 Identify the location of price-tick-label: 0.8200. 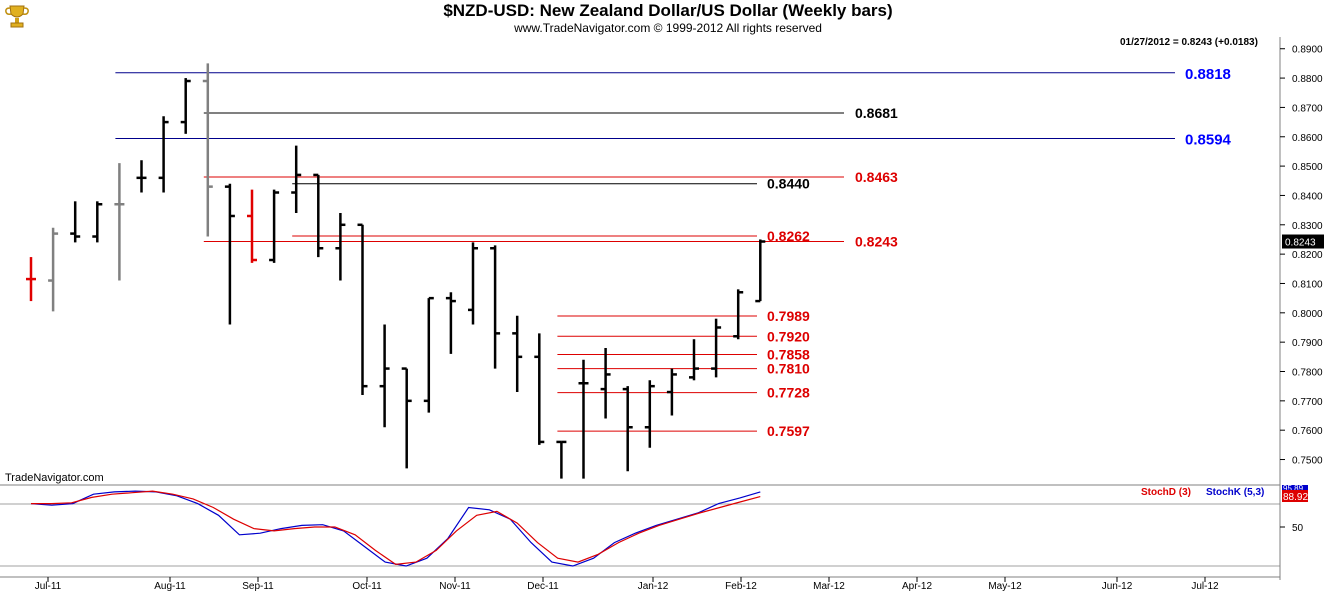
(1307, 255).